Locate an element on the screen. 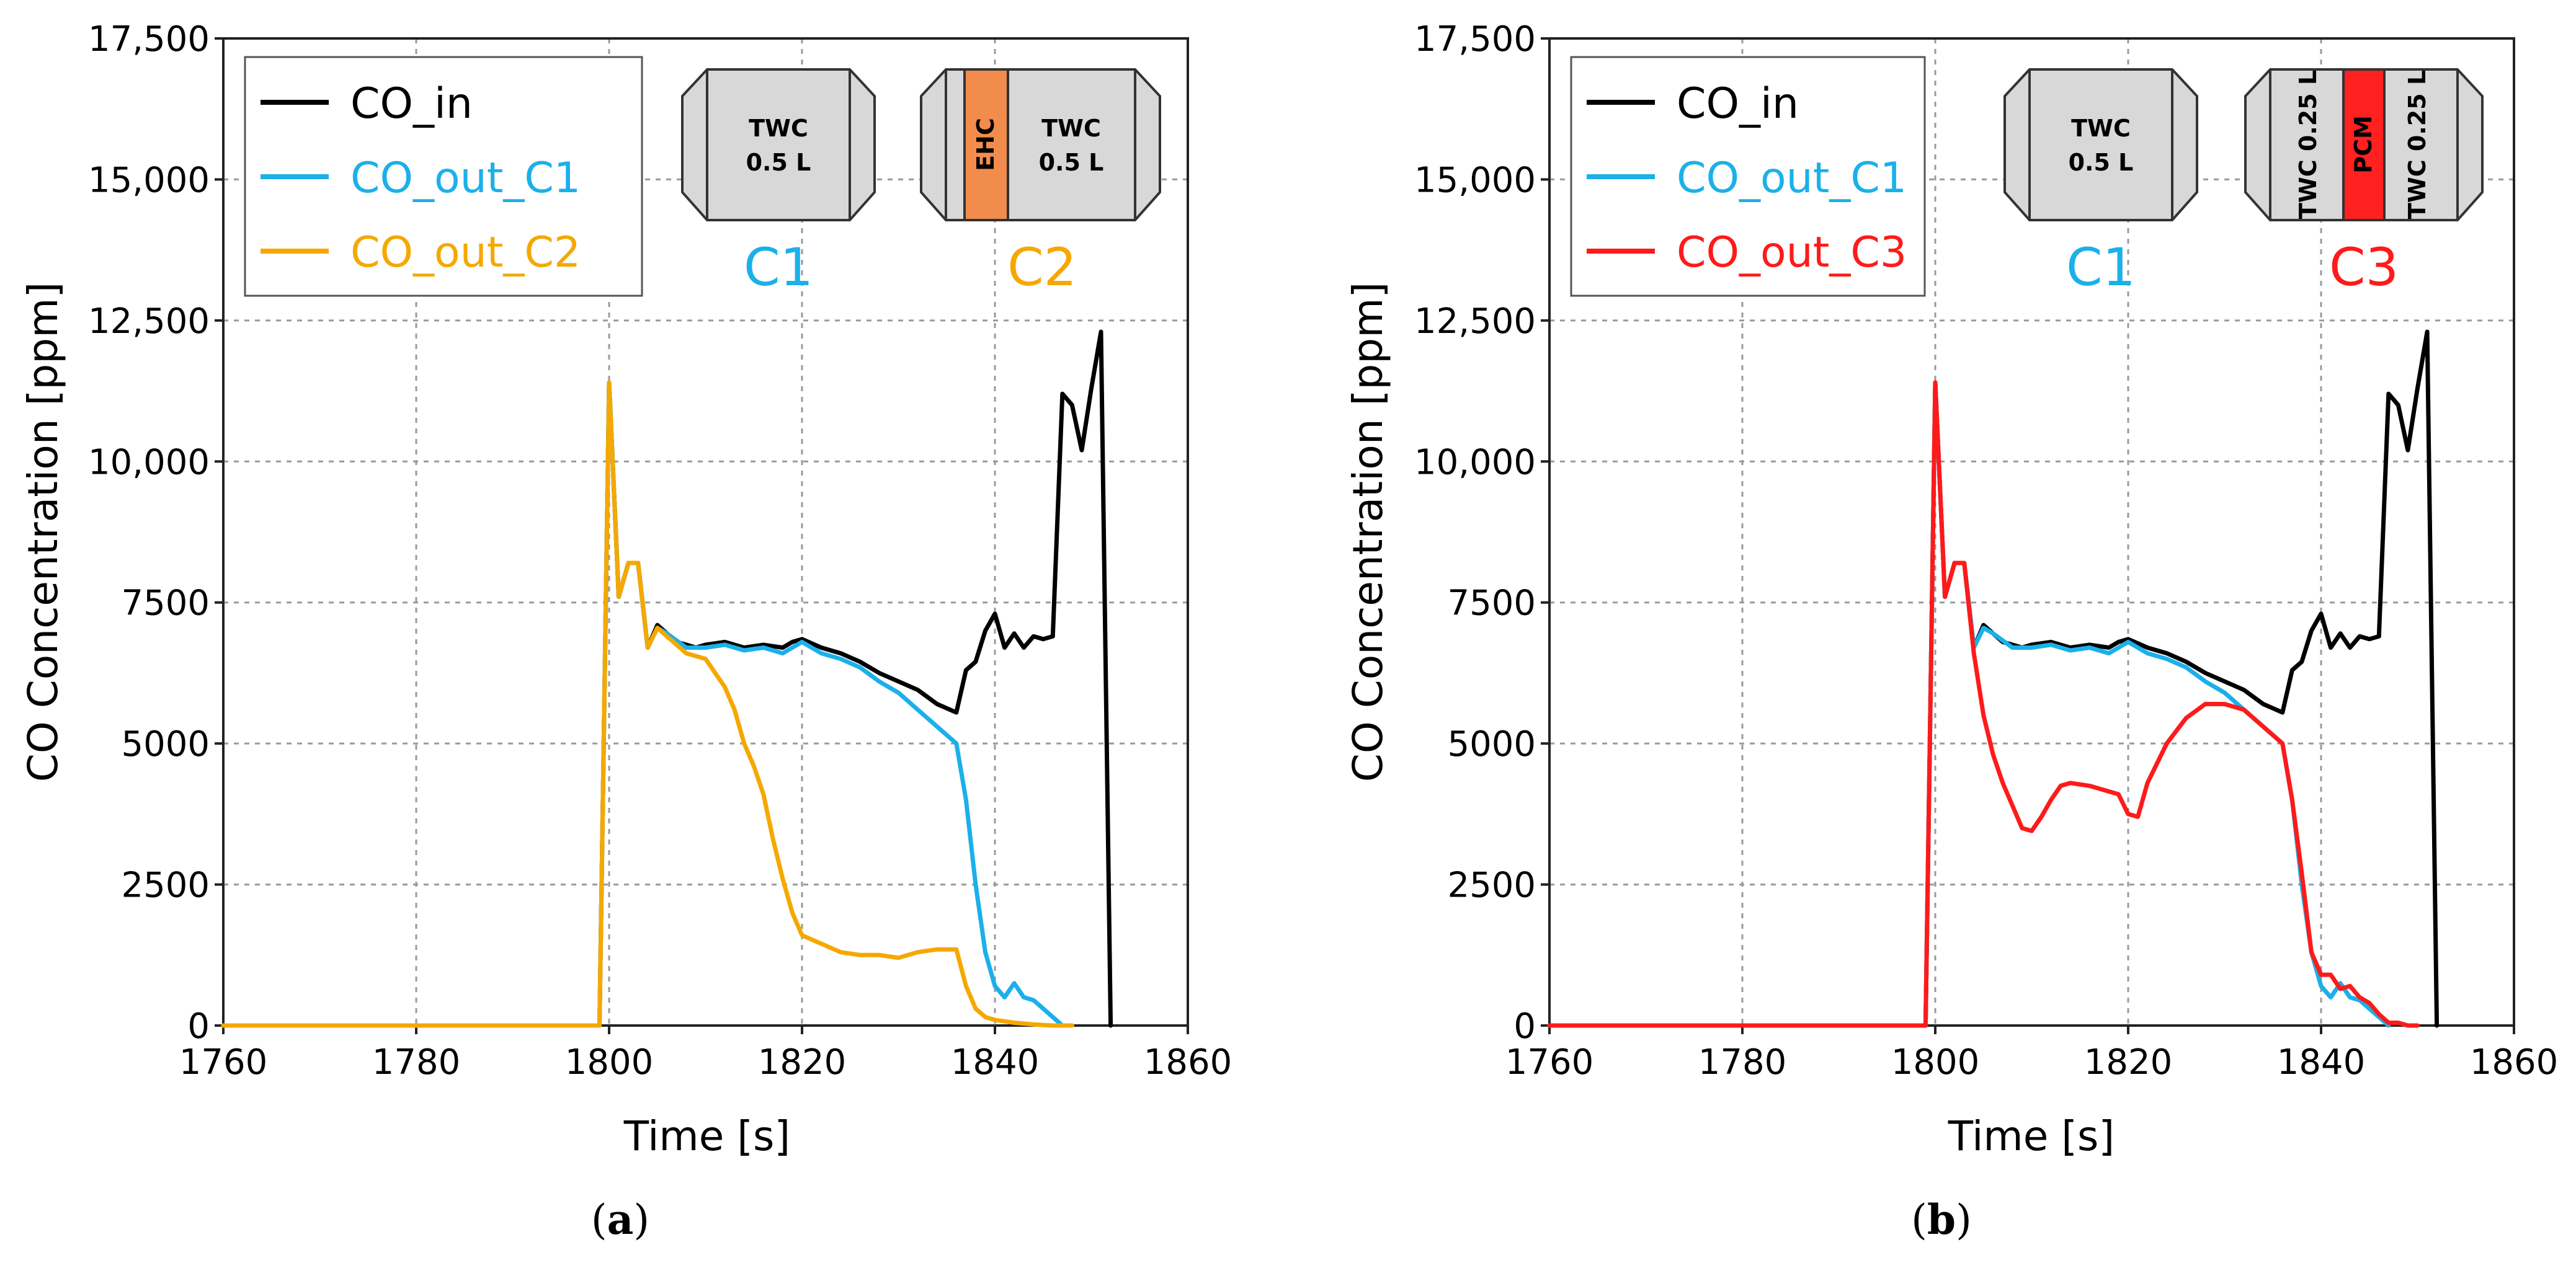 Image resolution: width=2576 pixels, height=1263 pixels. panel-b-catalyst-c3-icon: TWC 0.25 L PCM TWC 0.25 L is located at coordinates (2364, 144).